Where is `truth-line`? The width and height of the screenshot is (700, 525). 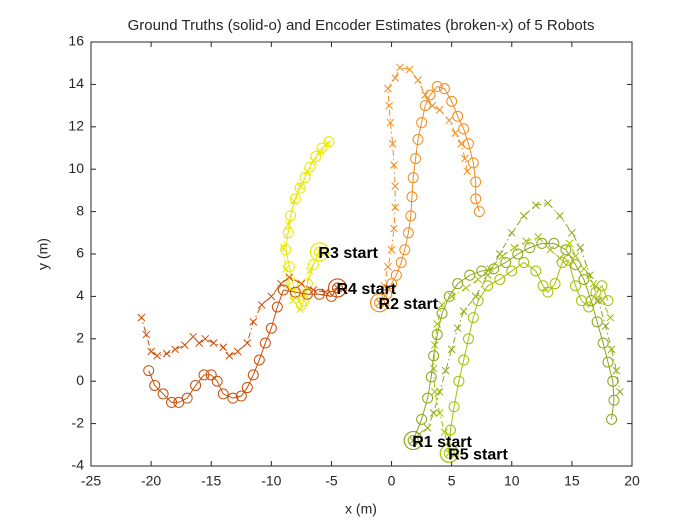 truth-line is located at coordinates (513, 341).